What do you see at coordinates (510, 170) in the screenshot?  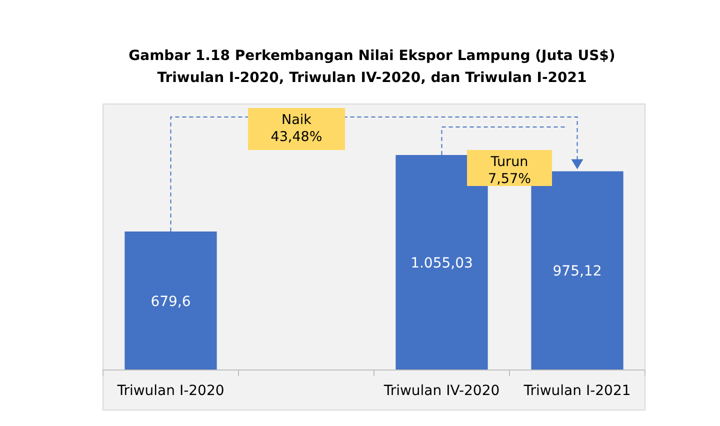 I see `annotation: Turun 7,57%` at bounding box center [510, 170].